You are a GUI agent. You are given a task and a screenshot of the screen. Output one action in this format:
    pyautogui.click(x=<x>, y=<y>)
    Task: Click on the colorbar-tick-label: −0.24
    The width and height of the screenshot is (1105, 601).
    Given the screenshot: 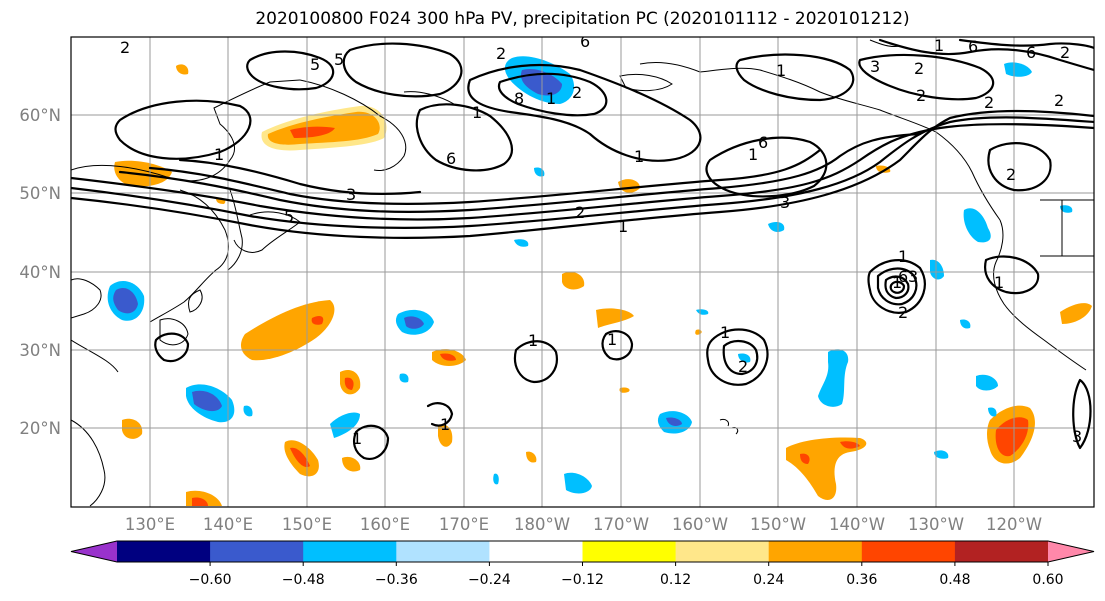 What is the action you would take?
    pyautogui.click(x=489, y=580)
    